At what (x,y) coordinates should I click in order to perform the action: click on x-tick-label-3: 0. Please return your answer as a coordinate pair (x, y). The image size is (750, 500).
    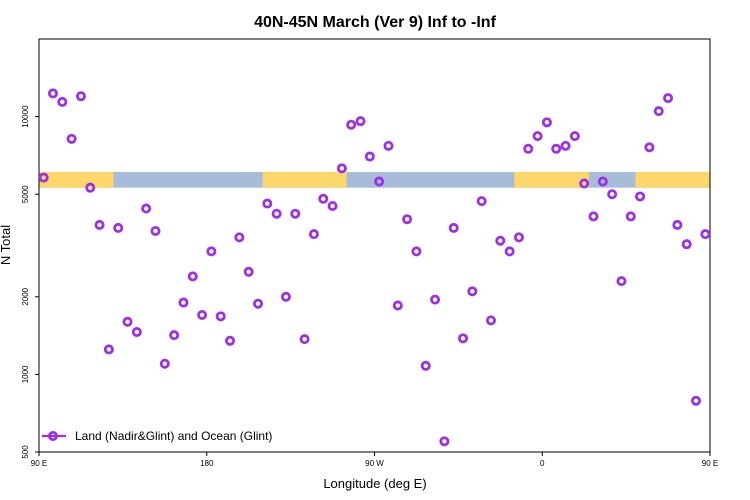
    Looking at the image, I should click on (542, 463).